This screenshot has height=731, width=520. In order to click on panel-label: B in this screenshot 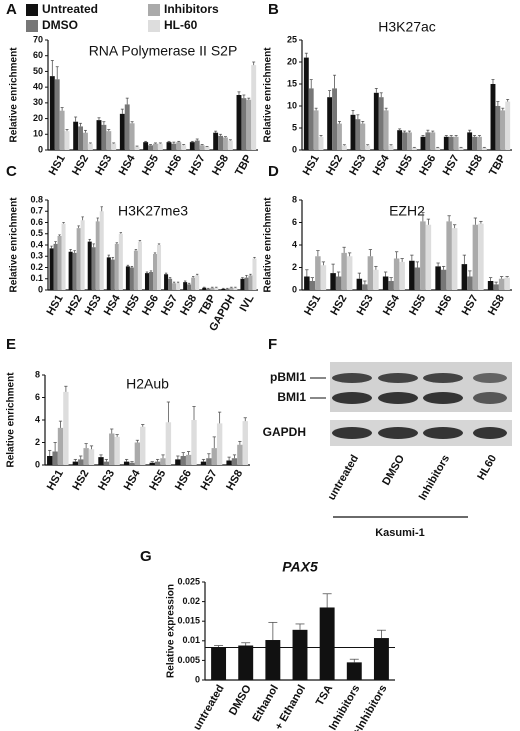, I will do `click(273, 9)`.